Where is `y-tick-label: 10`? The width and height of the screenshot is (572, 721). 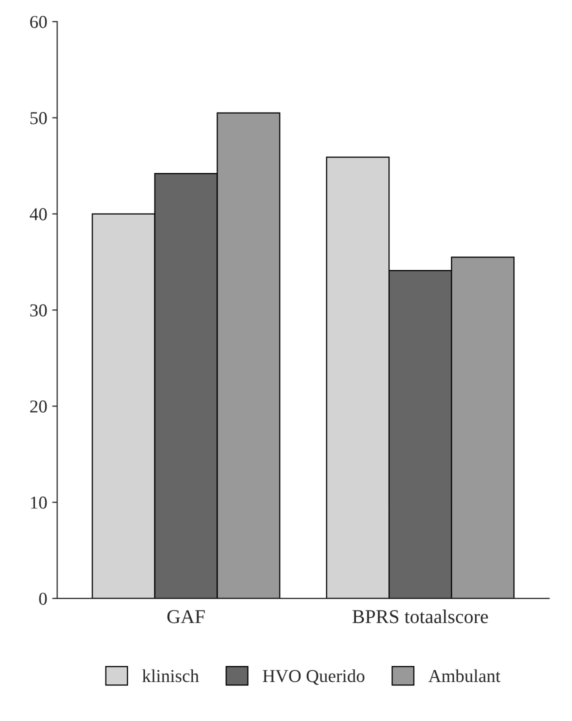
y-tick-label: 10 is located at coordinates (39, 502).